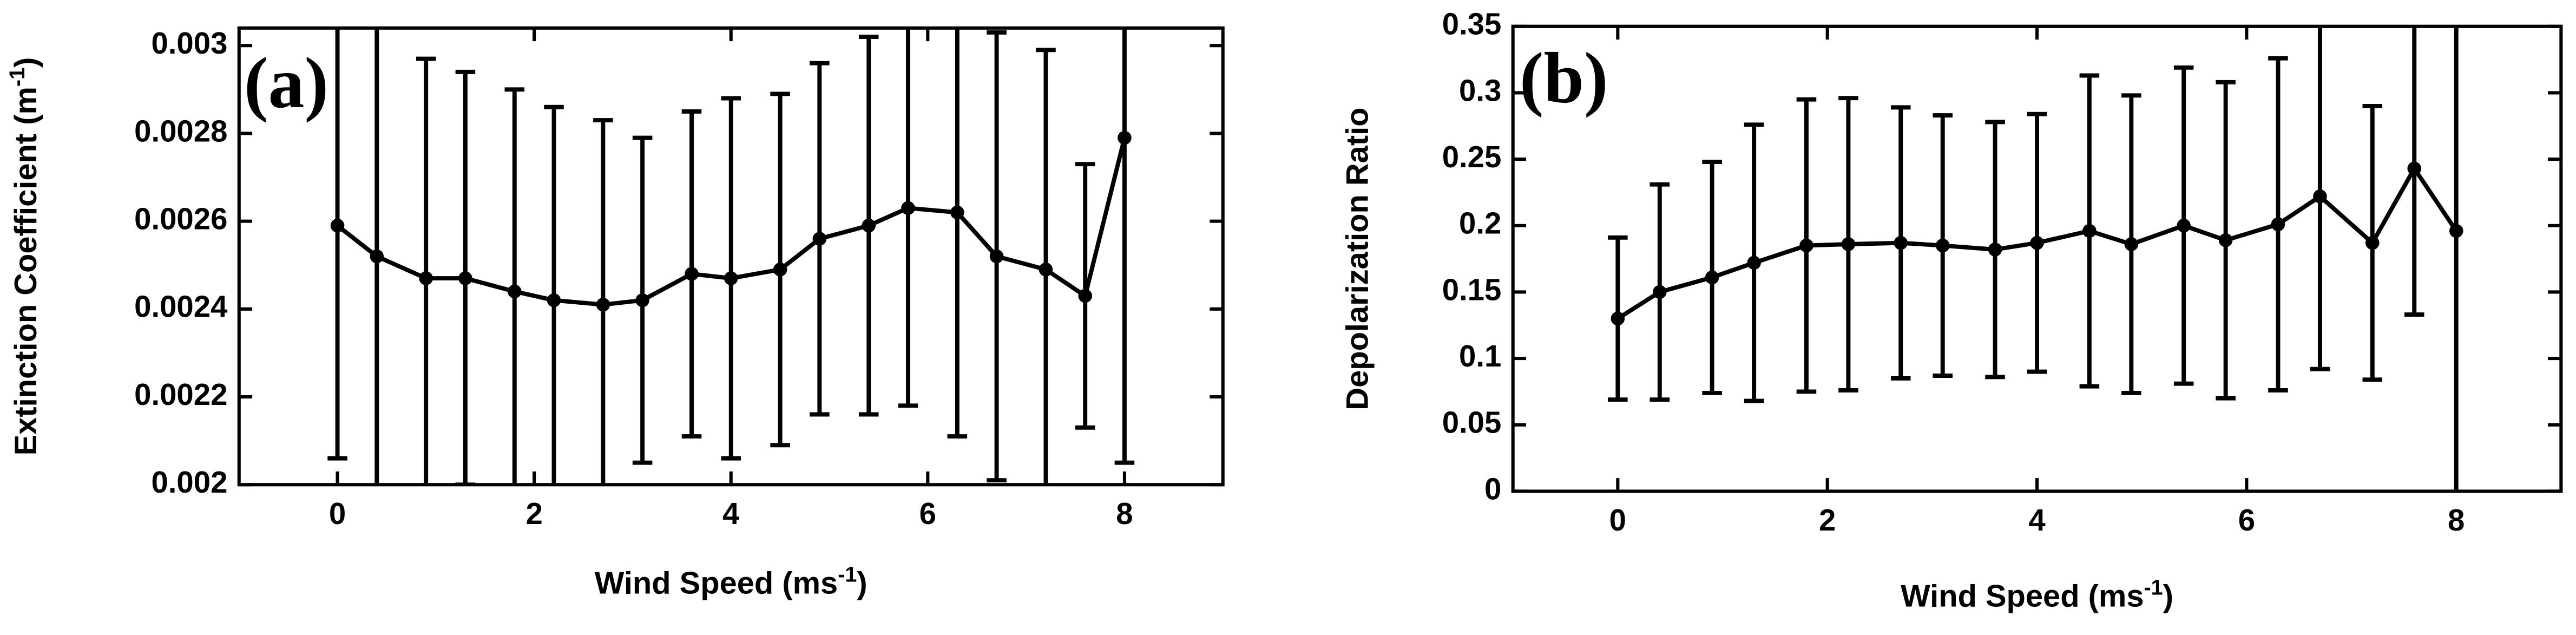 This screenshot has height=635, width=2576. What do you see at coordinates (286, 83) in the screenshot?
I see `panel-label: (a)` at bounding box center [286, 83].